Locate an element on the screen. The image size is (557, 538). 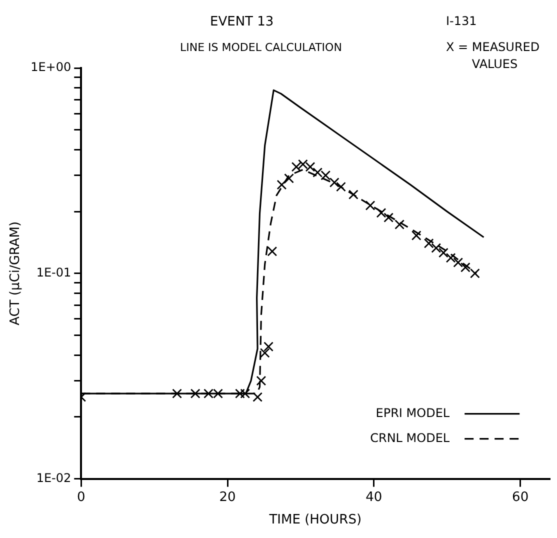
y-axis-title: ACT (μCi/GRAM) is located at coordinates (16, 273).